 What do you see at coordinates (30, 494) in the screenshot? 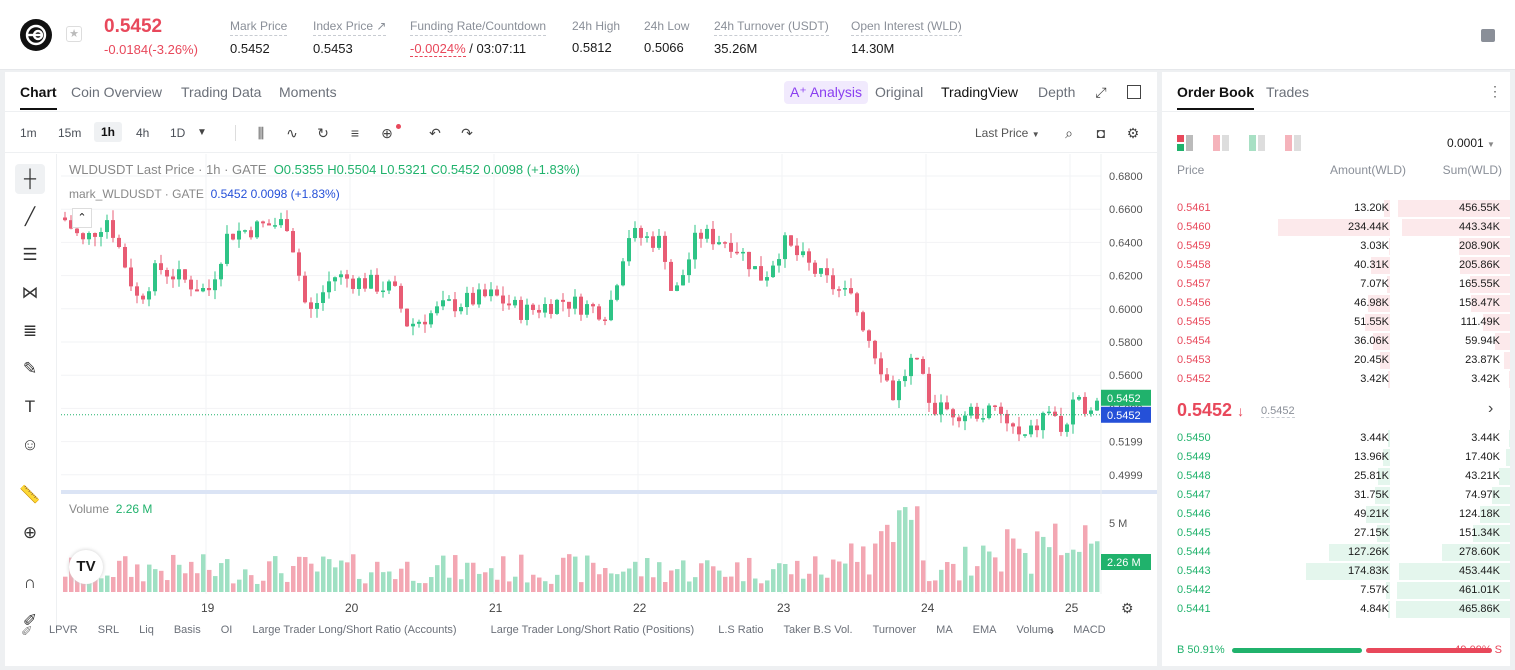
I see `ruler-icon: 📏` at bounding box center [30, 494].